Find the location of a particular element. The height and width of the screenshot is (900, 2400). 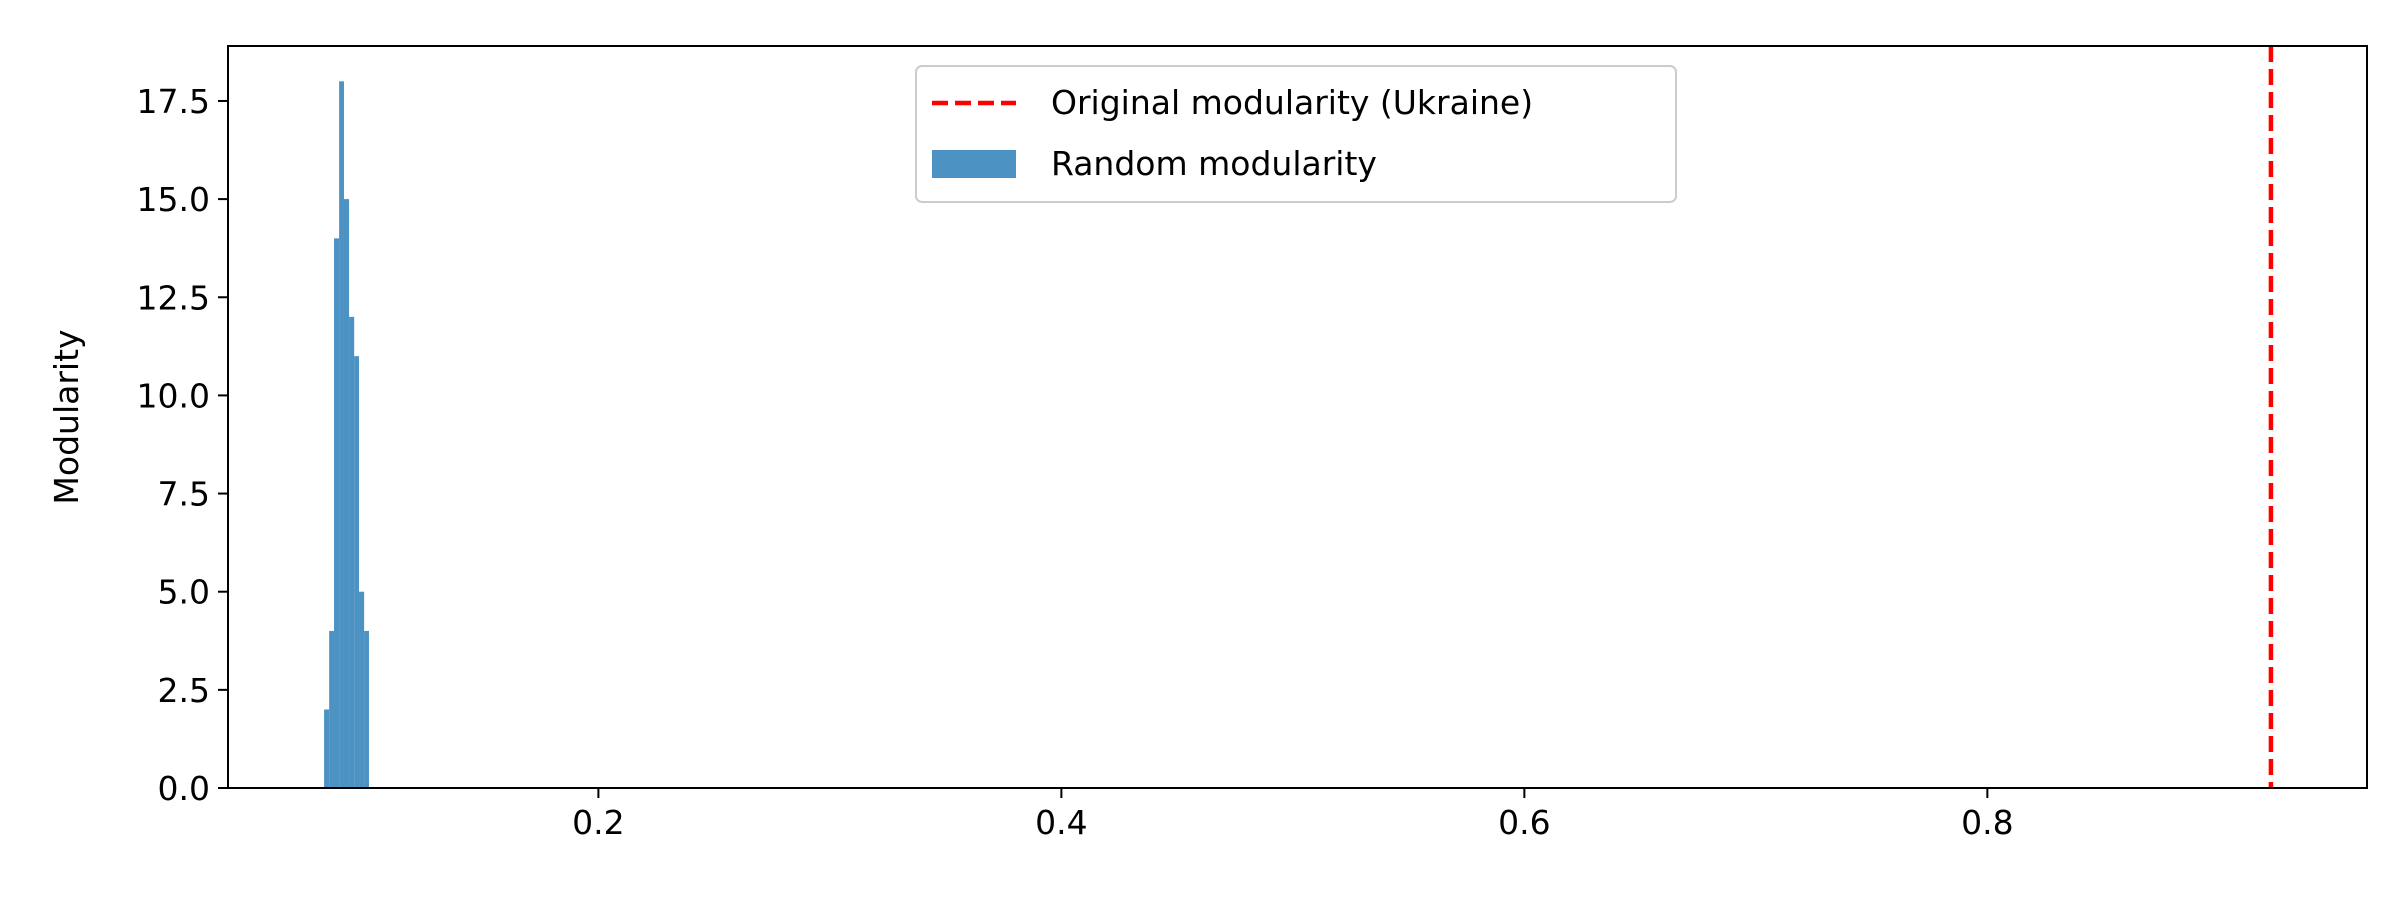

x-tick-label: 0.8 is located at coordinates (1987, 822).